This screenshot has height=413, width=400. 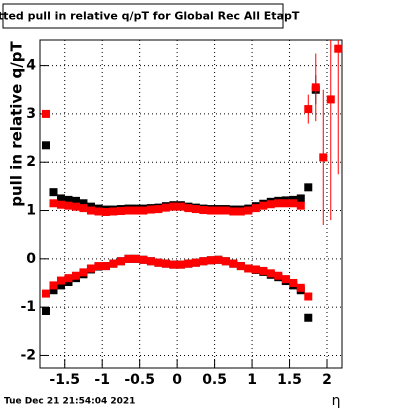 What do you see at coordinates (28, 355) in the screenshot?
I see `y-tick-label: -2` at bounding box center [28, 355].